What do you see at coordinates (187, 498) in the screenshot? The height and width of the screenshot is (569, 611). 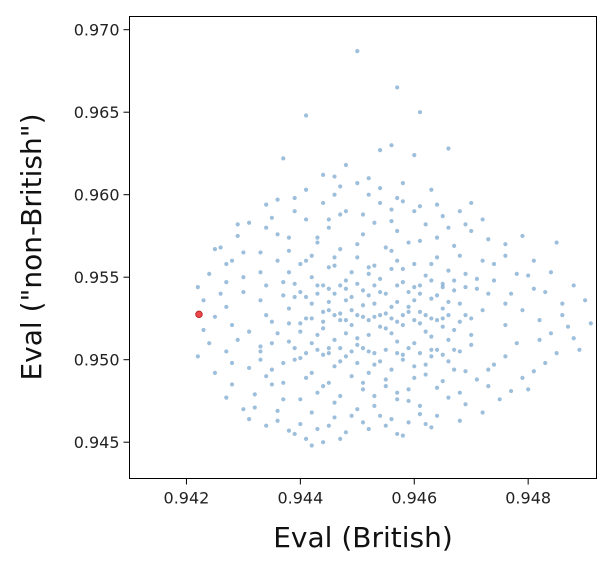 I see `x-tick-label: 0.942` at bounding box center [187, 498].